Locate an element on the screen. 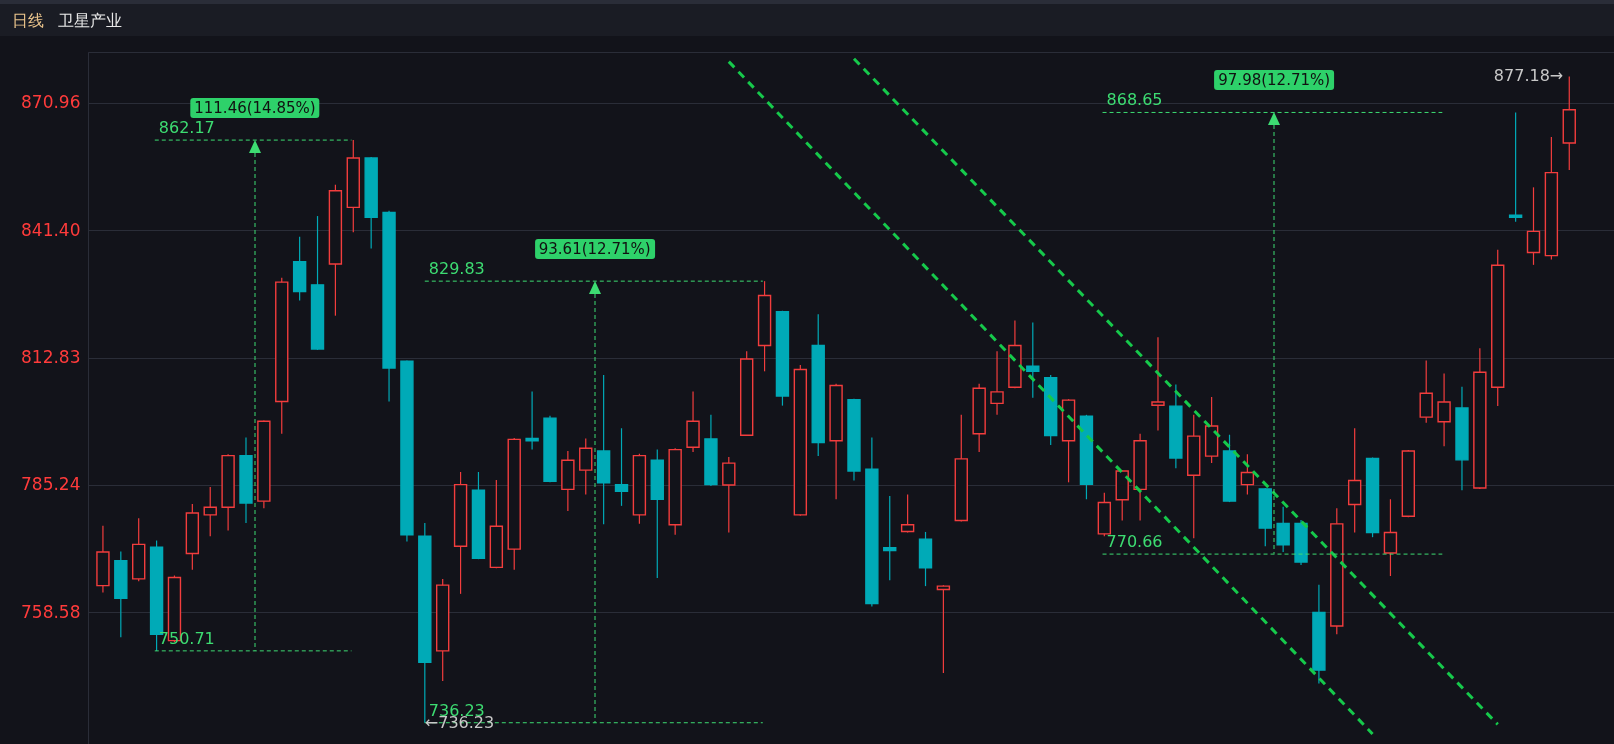 This screenshot has width=1614, height=744. annotation: 93.61(12.71%) is located at coordinates (594, 249).